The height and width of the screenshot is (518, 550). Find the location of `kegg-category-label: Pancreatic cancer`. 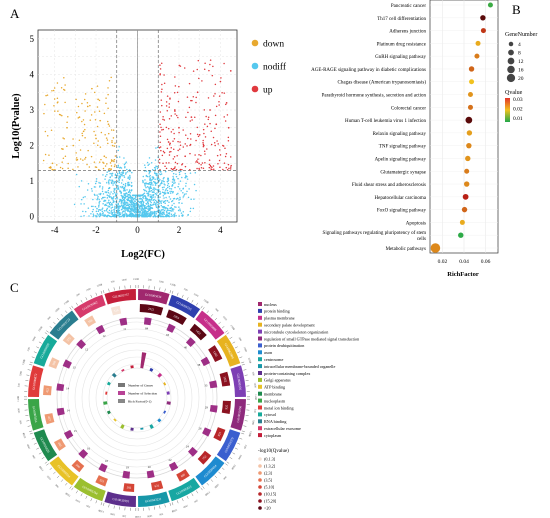

kegg-category-label: Pancreatic cancer is located at coordinates (408, 6).